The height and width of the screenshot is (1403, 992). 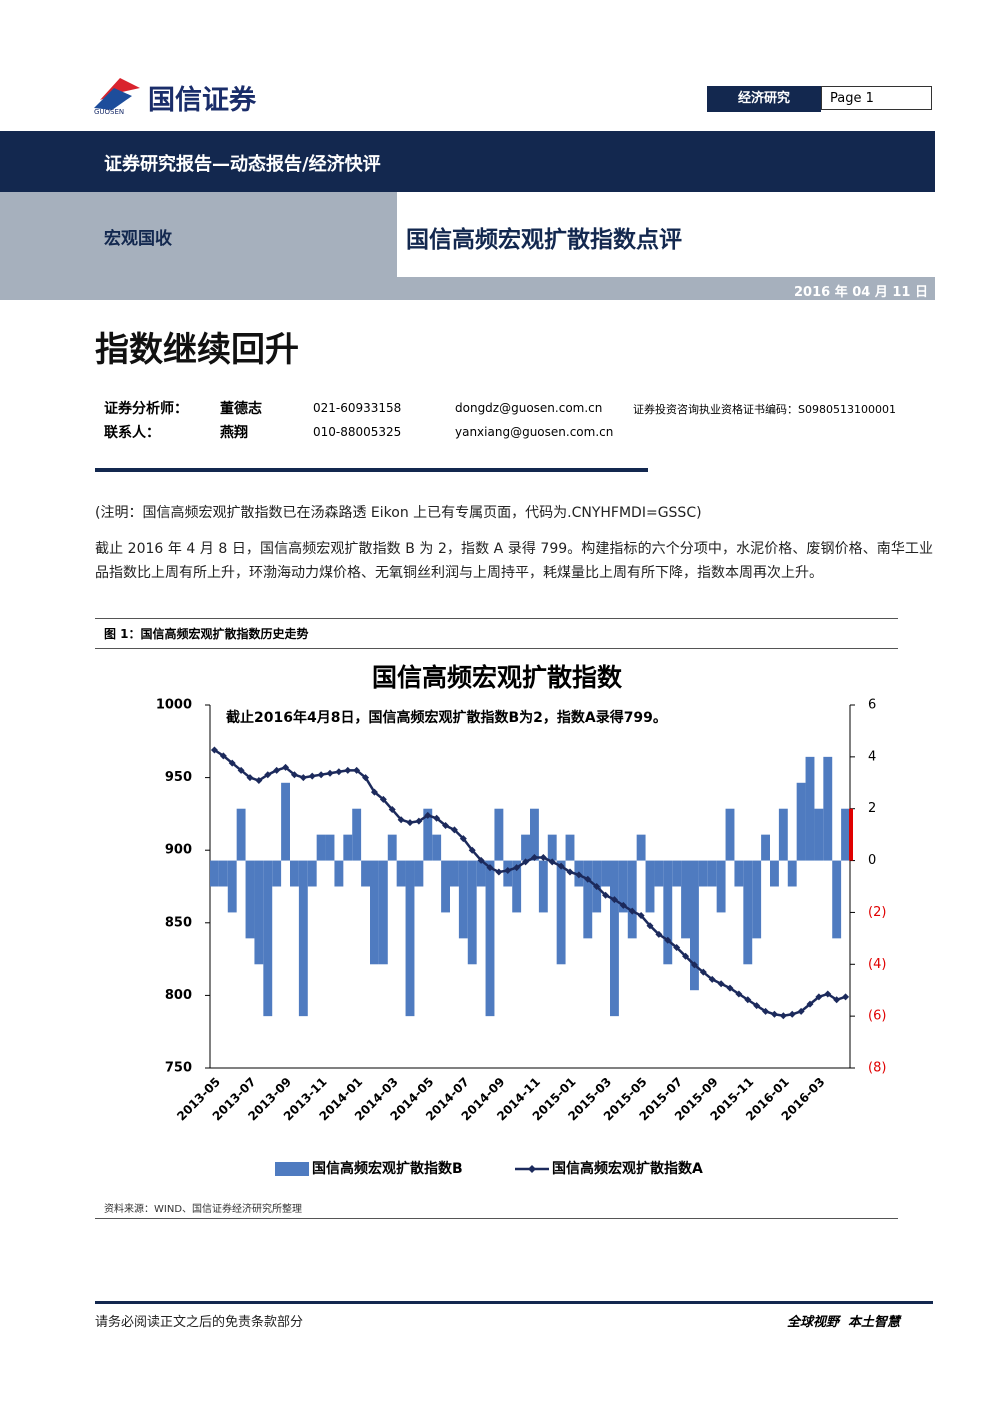 I want to click on y2-tick-label: 2, so click(x=872, y=808).